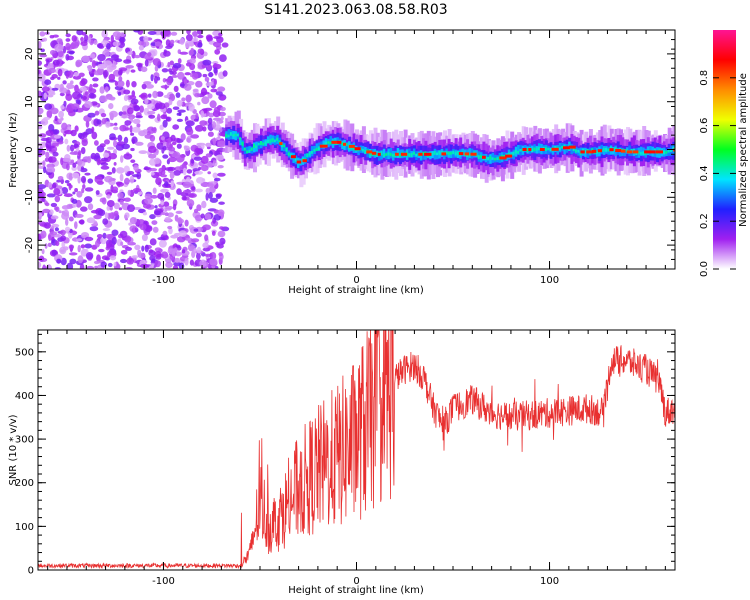 The width and height of the screenshot is (750, 600). Describe the element at coordinates (24, 527) in the screenshot. I see `y-tick-label: 100` at that location.